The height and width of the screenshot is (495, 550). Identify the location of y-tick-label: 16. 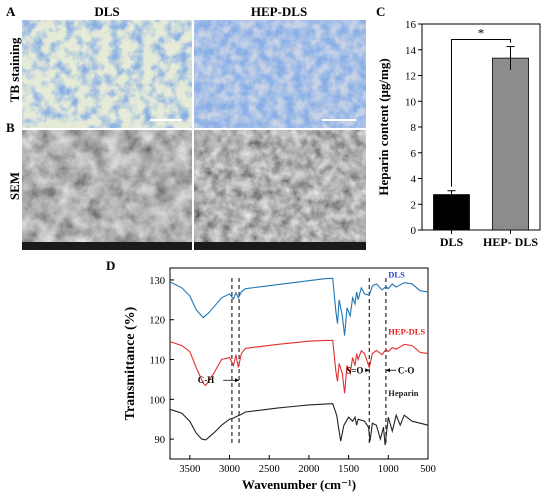
(411, 25).